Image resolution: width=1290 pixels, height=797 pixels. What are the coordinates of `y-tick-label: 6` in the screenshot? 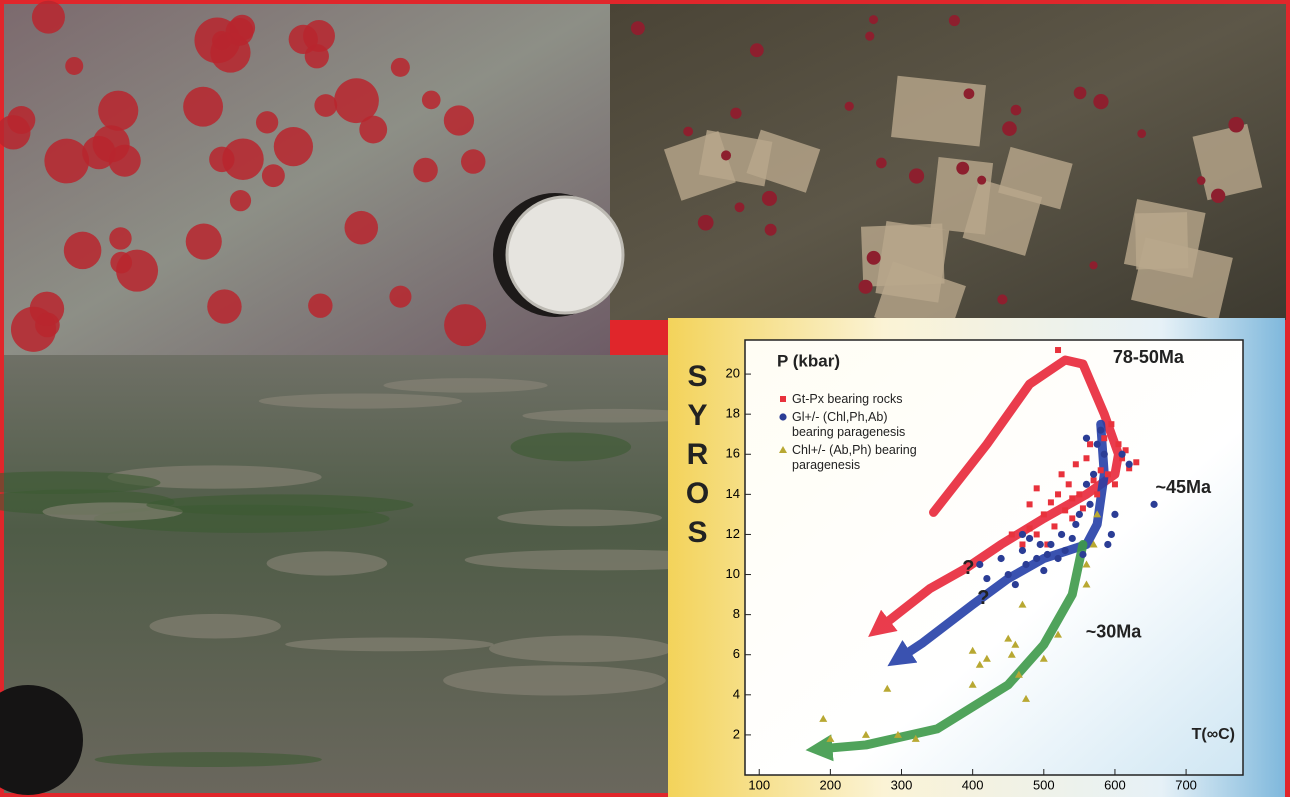 It's located at (736, 653).